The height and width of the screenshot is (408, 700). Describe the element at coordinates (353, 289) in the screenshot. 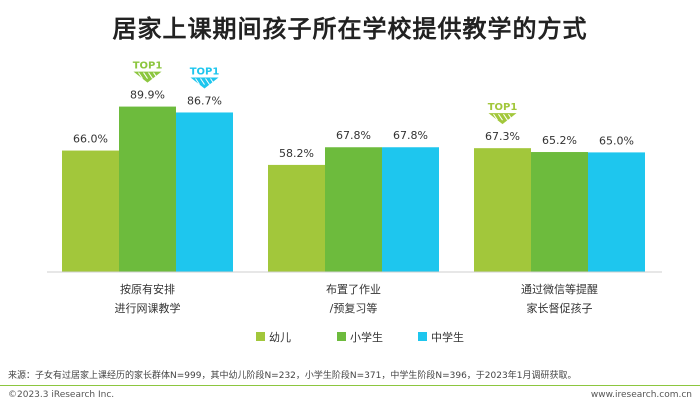

I see `category-label: 布置了作业` at that location.